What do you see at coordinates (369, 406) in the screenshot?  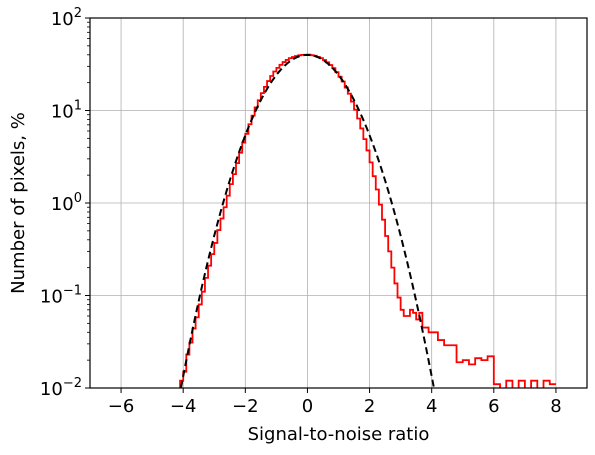 I see `x-tick-label: 2` at bounding box center [369, 406].